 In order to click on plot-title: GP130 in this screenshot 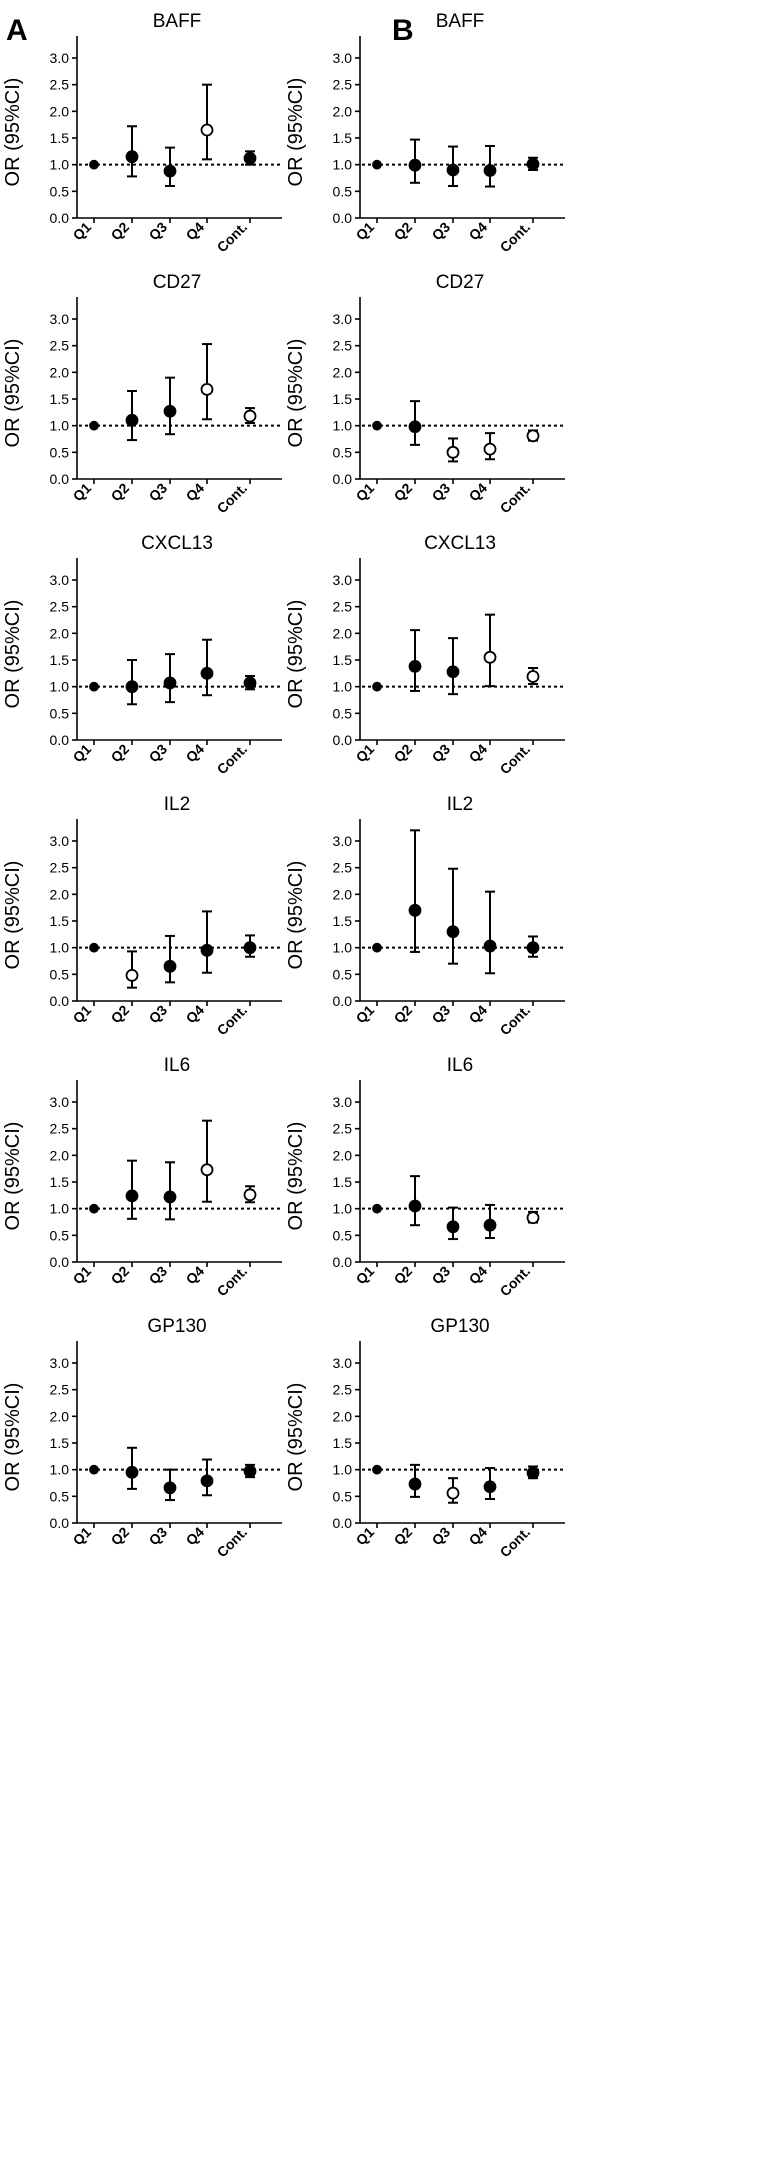, I will do `click(176, 1326)`.